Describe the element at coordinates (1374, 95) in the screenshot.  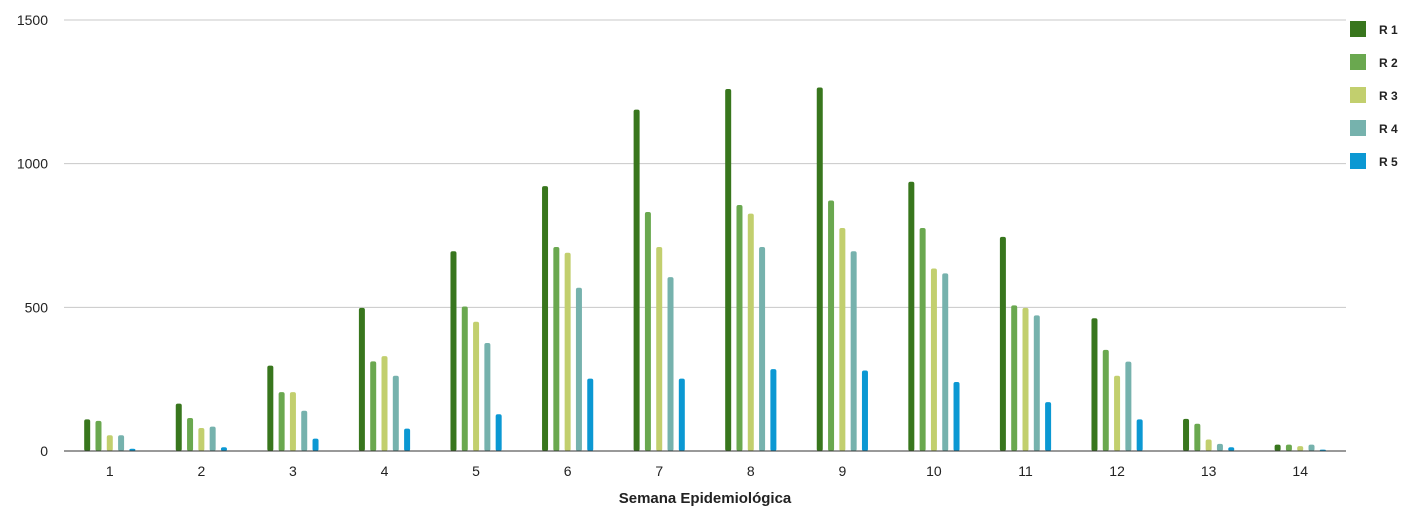
I see `legend: R 1 R 2 R 3 R 4 R 5` at that location.